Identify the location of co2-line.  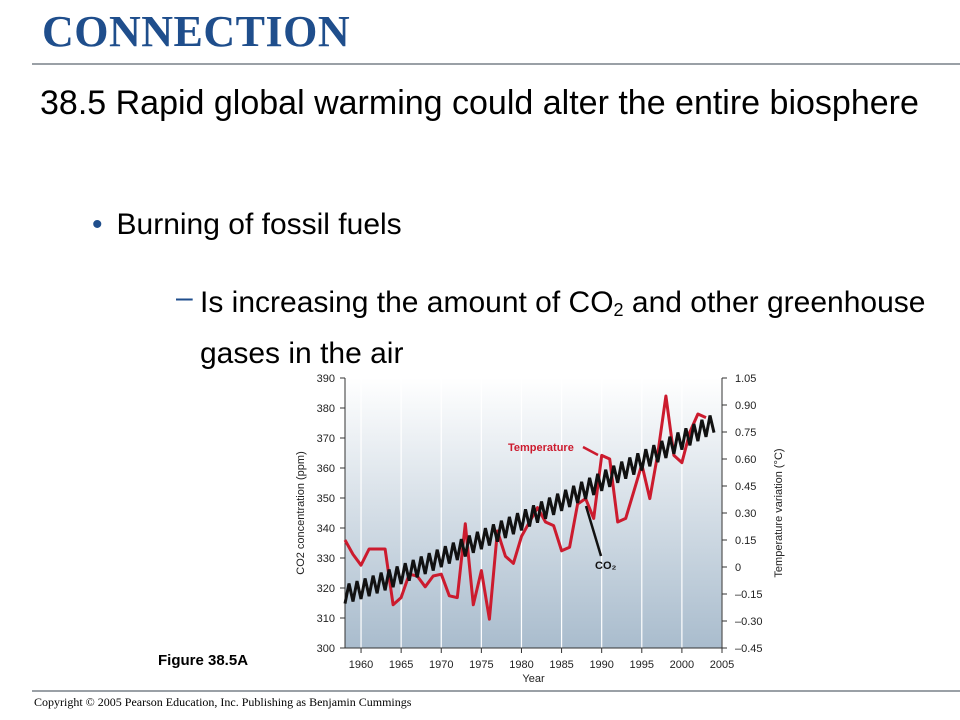
(529, 509).